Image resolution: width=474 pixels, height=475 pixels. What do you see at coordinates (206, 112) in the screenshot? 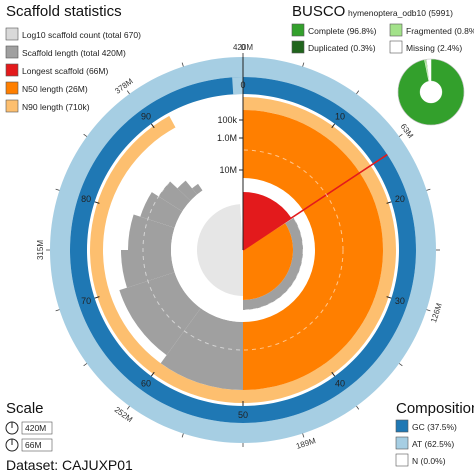
I see `n90-tail` at bounding box center [206, 112].